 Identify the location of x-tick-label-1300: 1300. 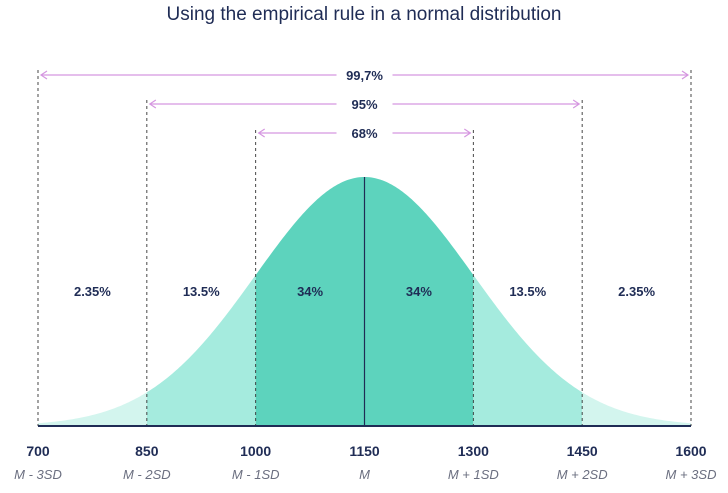
(473, 451).